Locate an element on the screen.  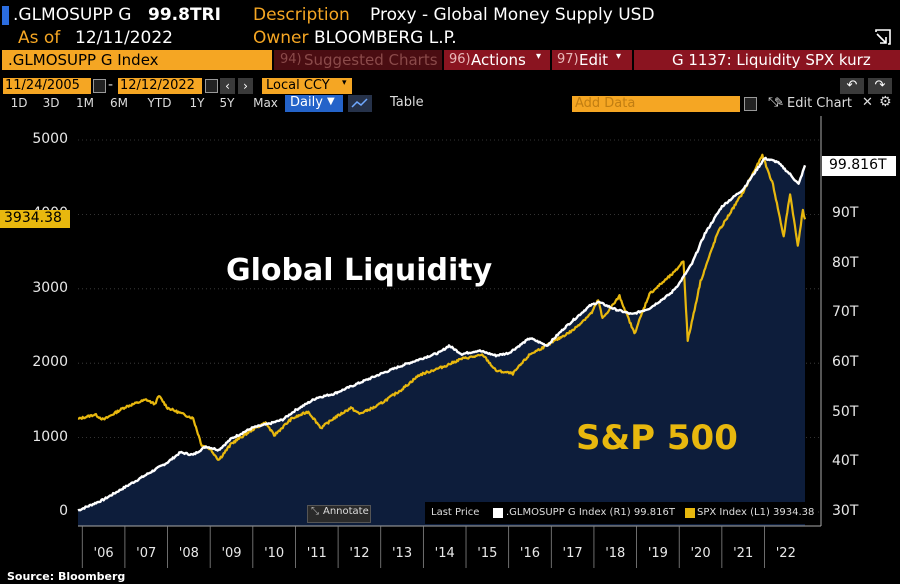
end-date-value: 12/12/2022 is located at coordinates (157, 85).